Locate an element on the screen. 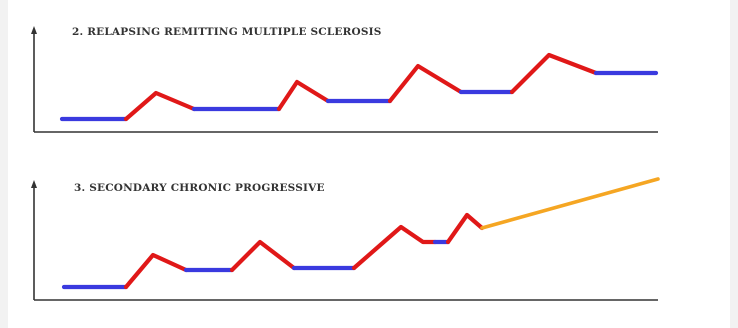 This screenshot has height=328, width=738. panel-1-y-axis-arrow is located at coordinates (34, 30).